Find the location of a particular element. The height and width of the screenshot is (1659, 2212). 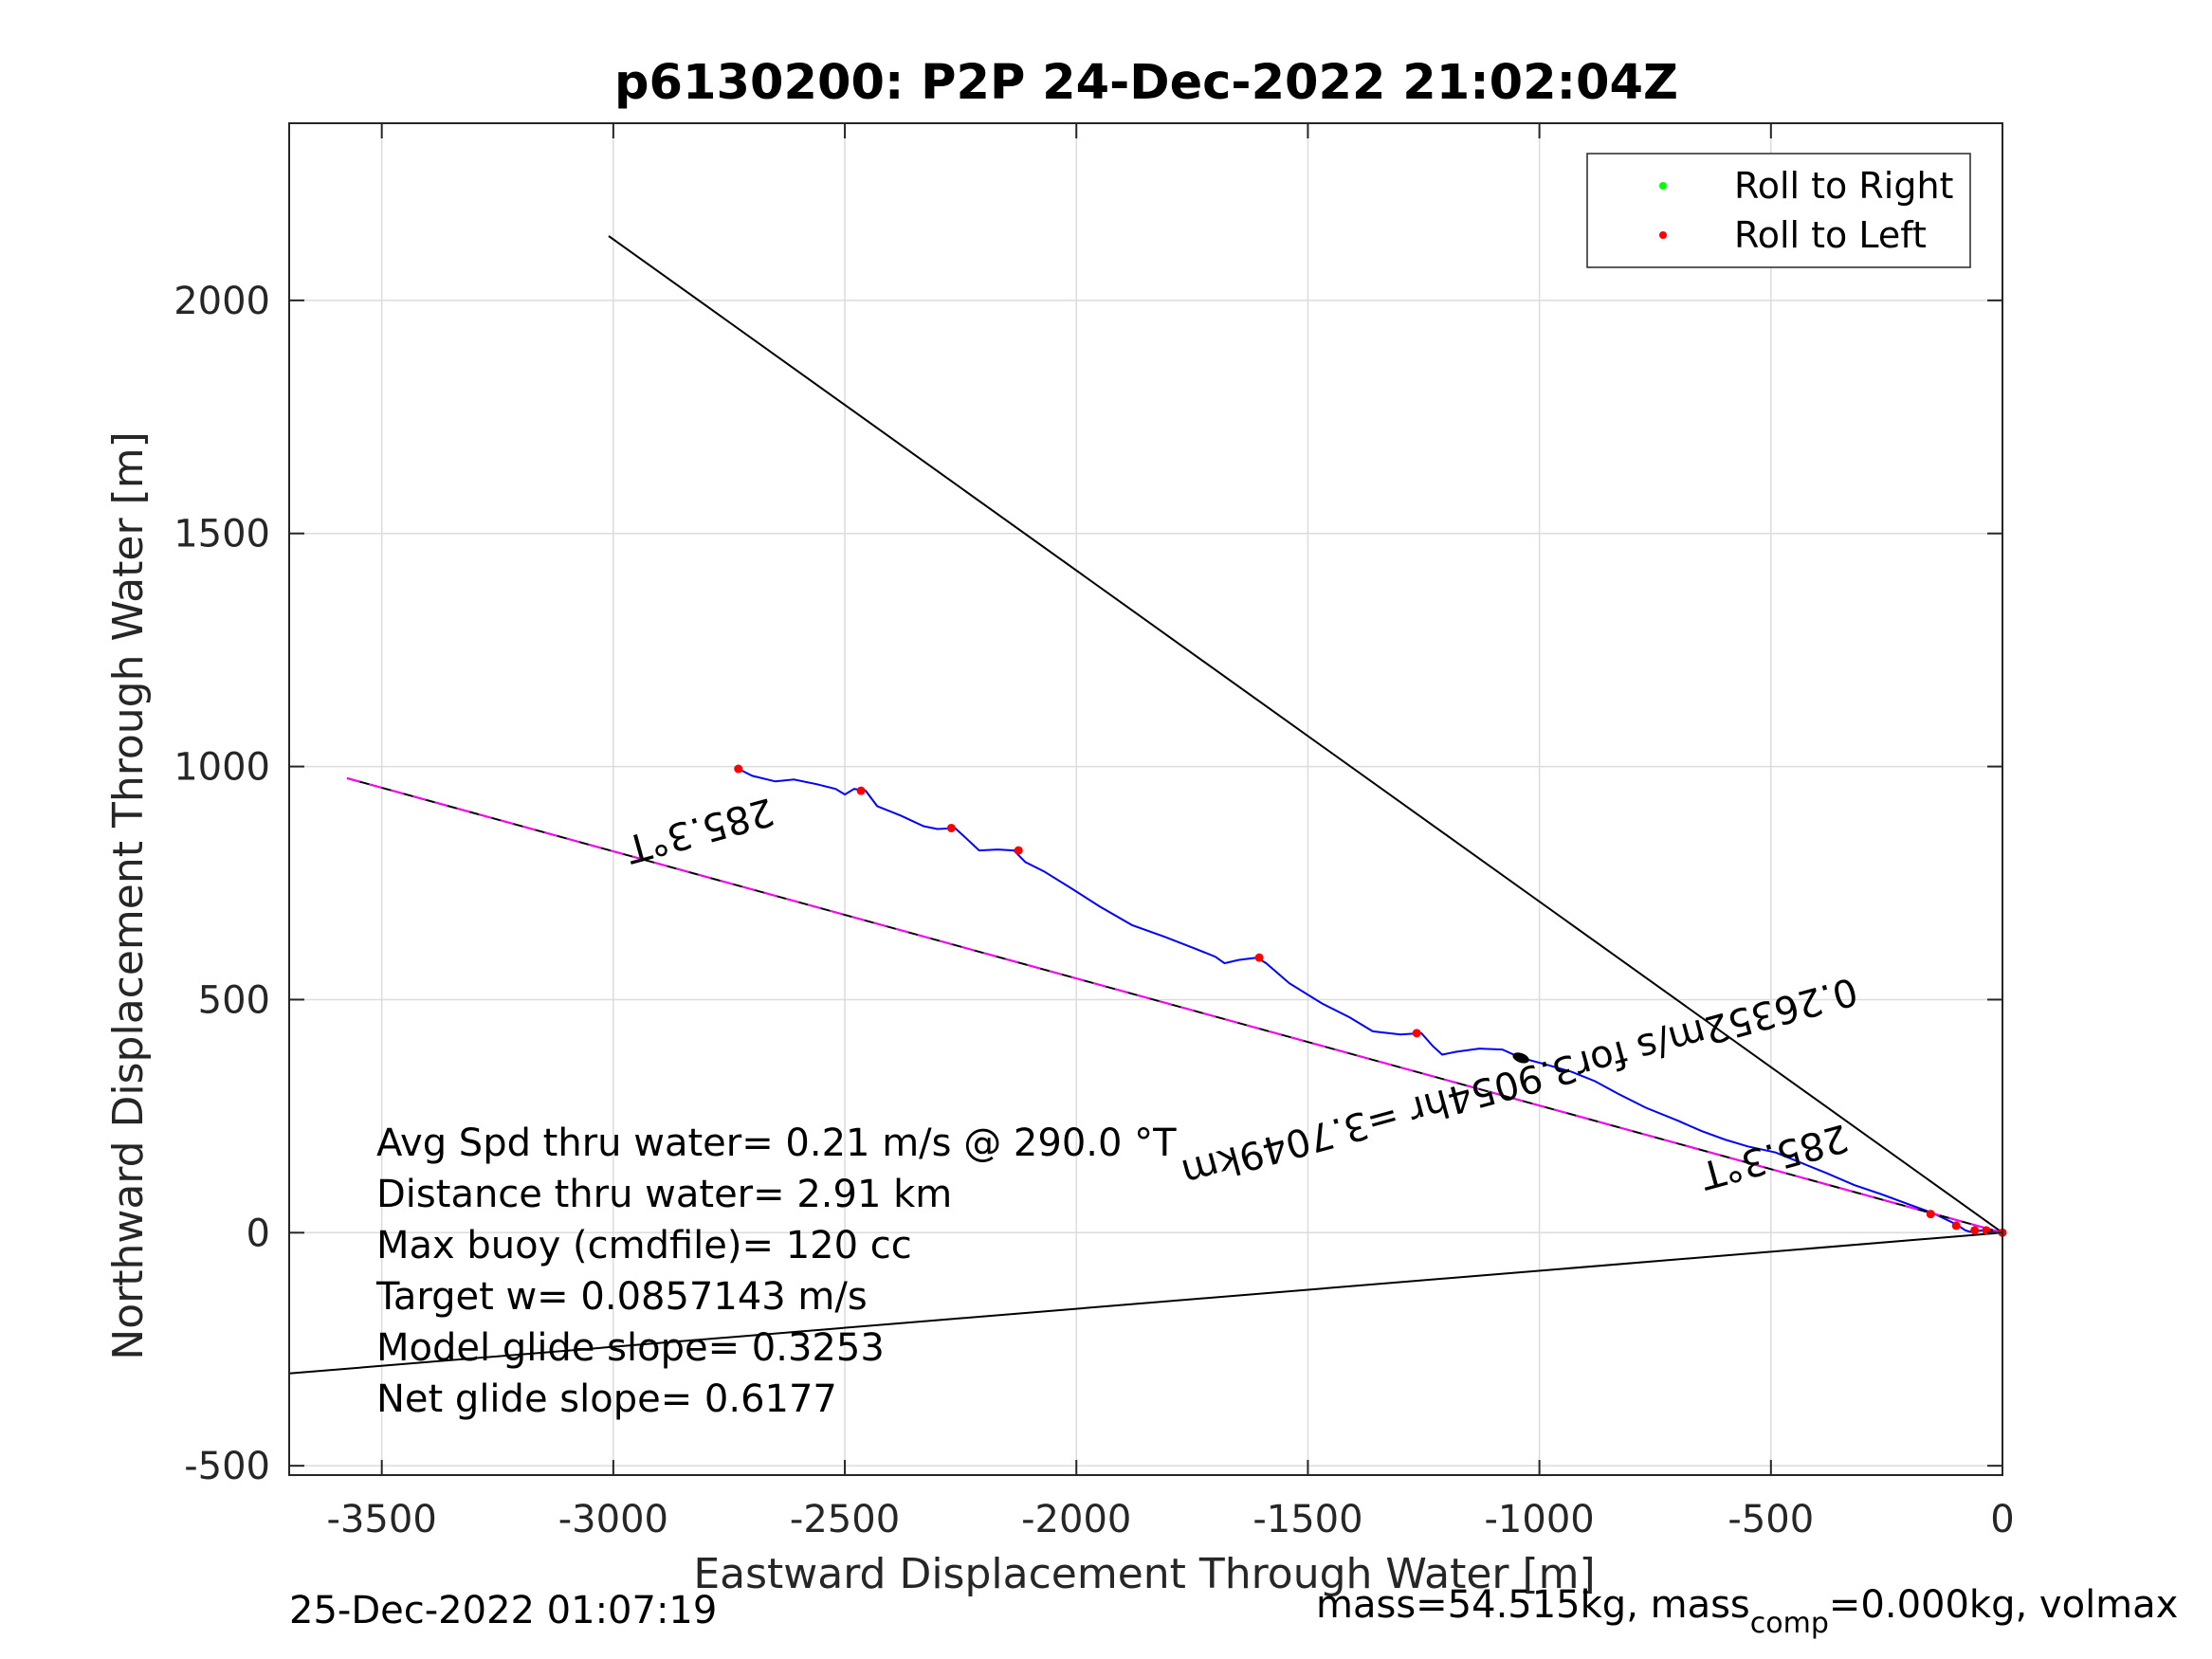

x-tick-label: 0 is located at coordinates (2002, 1519).